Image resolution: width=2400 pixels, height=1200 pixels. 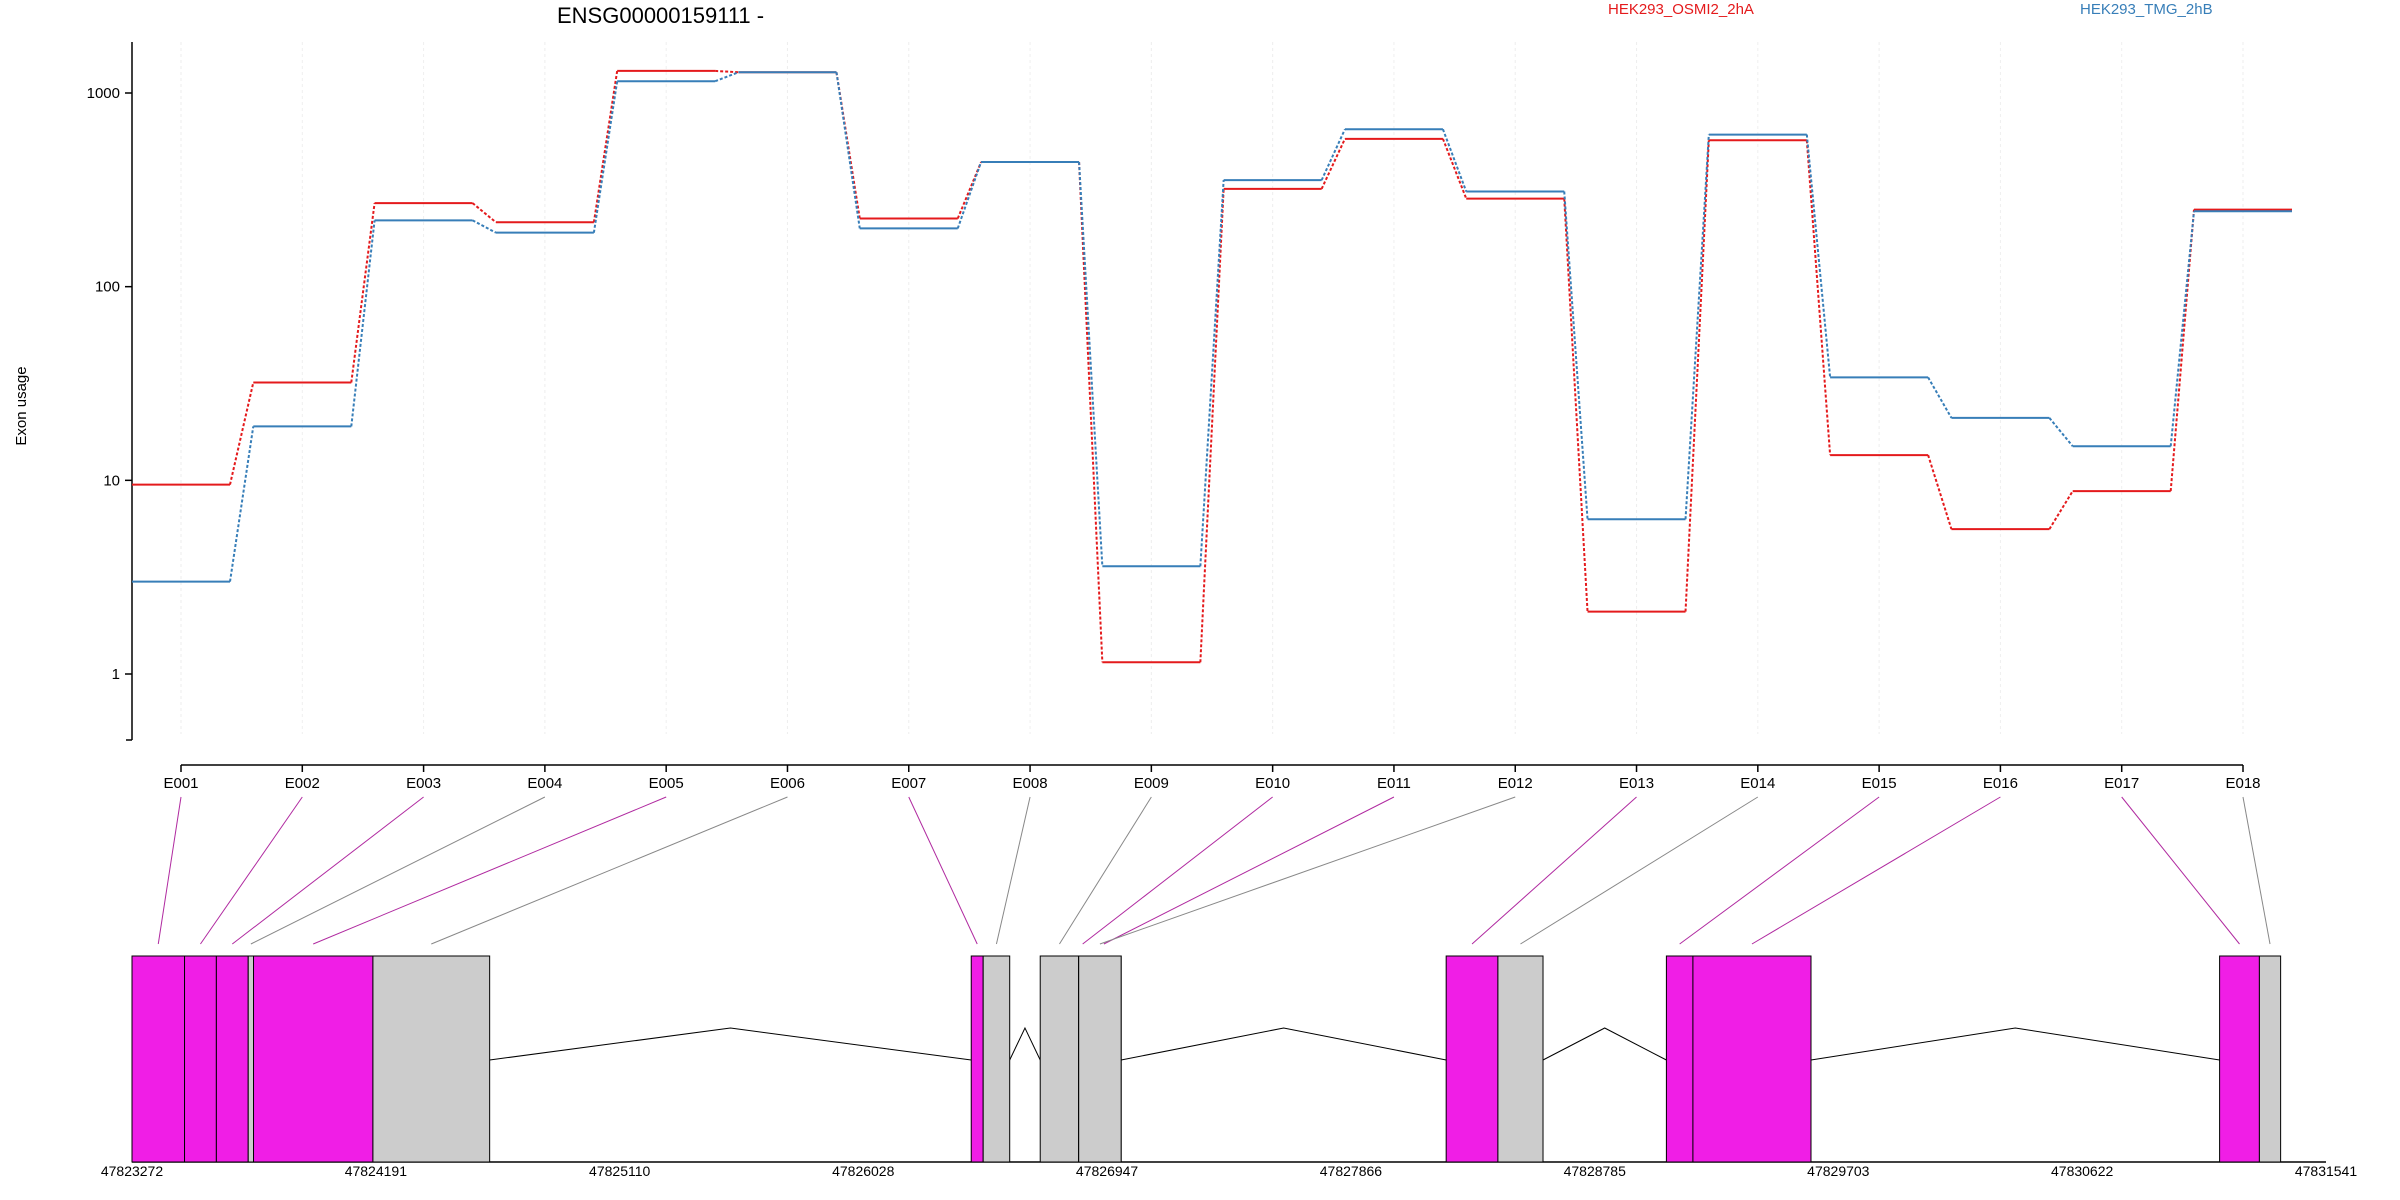 What do you see at coordinates (242, 504) in the screenshot?
I see `series-1-connector-E001` at bounding box center [242, 504].